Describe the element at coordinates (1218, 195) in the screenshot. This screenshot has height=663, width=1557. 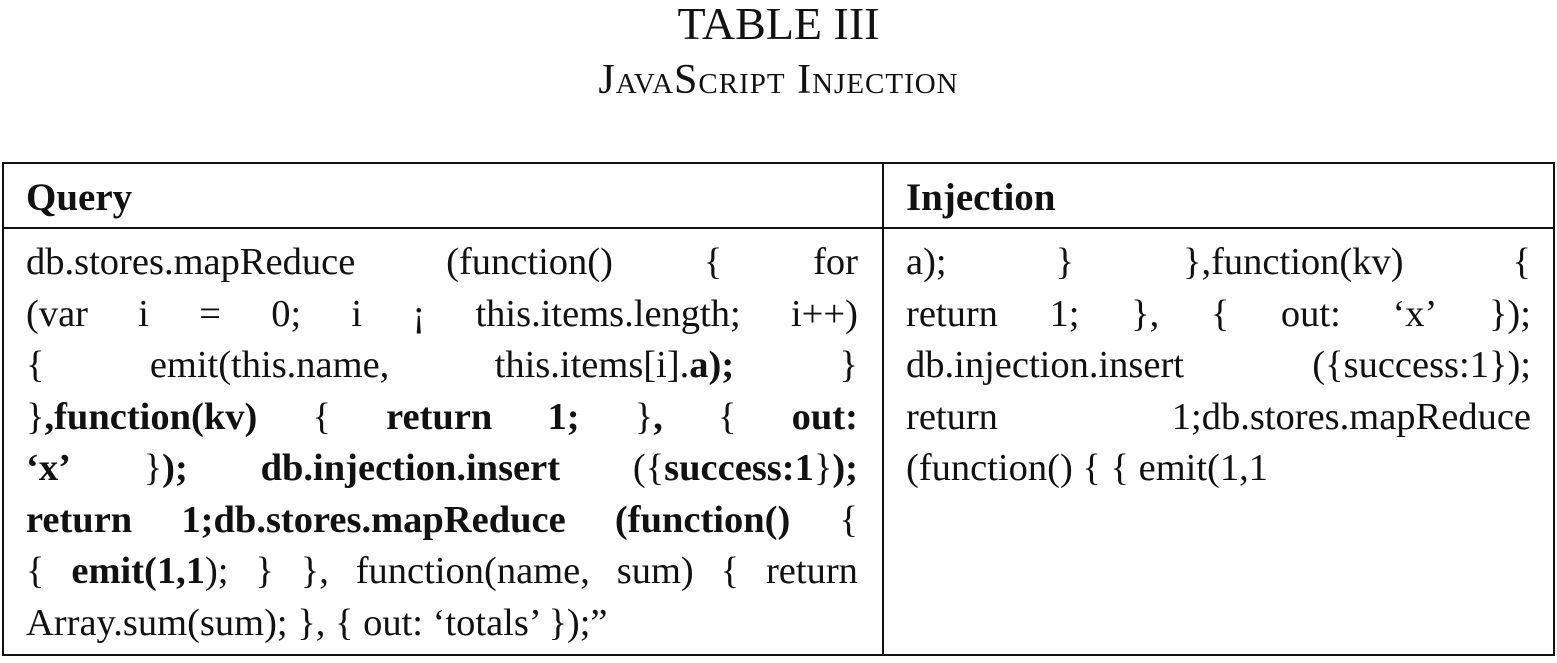
I see `header-injection: Injection` at that location.